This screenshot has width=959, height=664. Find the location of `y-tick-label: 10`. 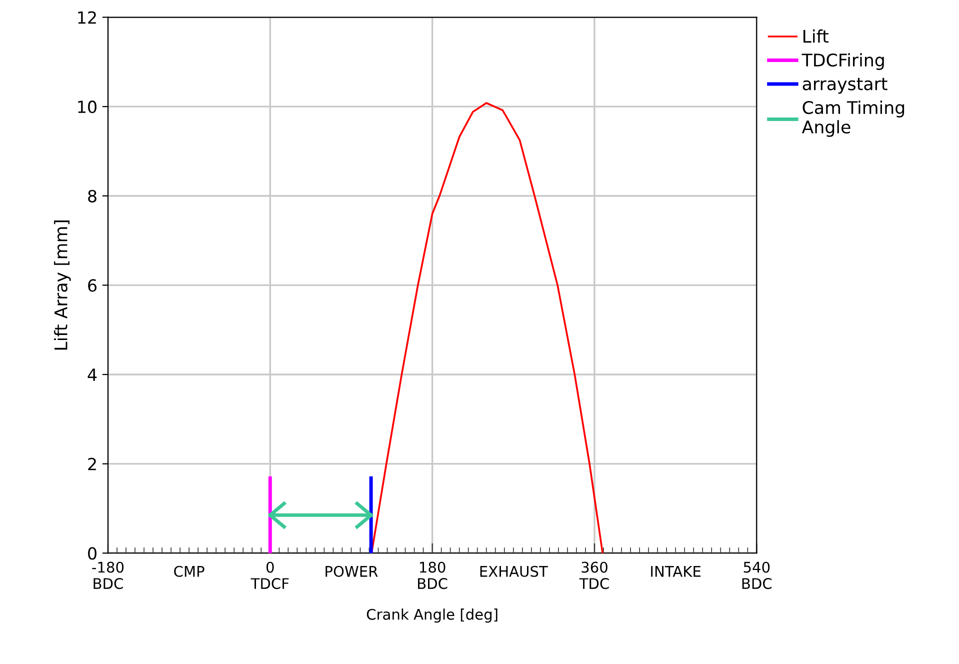

y-tick-label: 10 is located at coordinates (87, 107).